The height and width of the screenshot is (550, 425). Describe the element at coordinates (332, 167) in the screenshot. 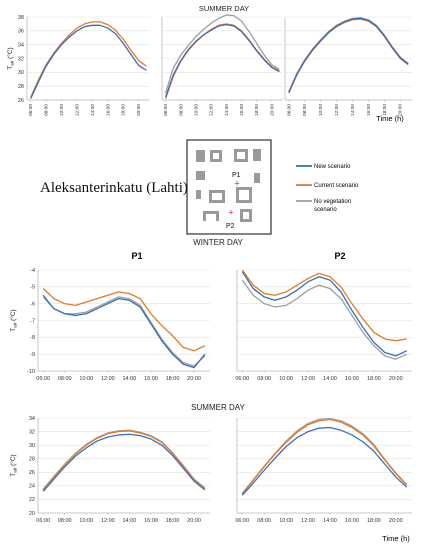

I see `legend-label-new: New scenario` at that location.